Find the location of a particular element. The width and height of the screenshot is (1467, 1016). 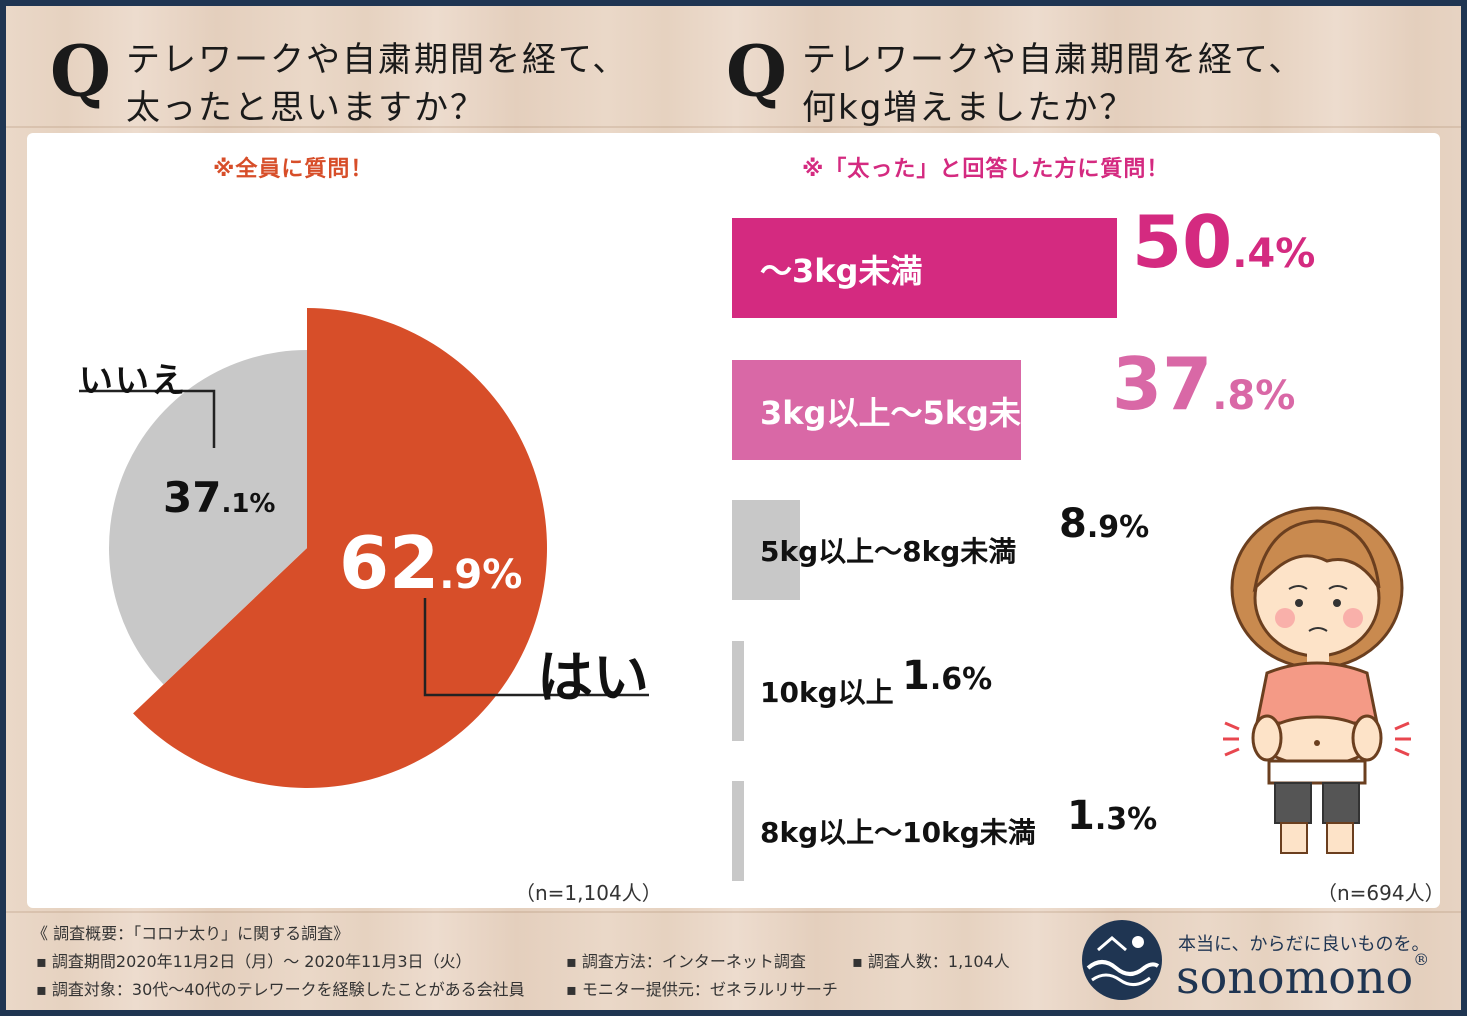

left-sample-size: （n=1,104人） is located at coordinates (588, 893).